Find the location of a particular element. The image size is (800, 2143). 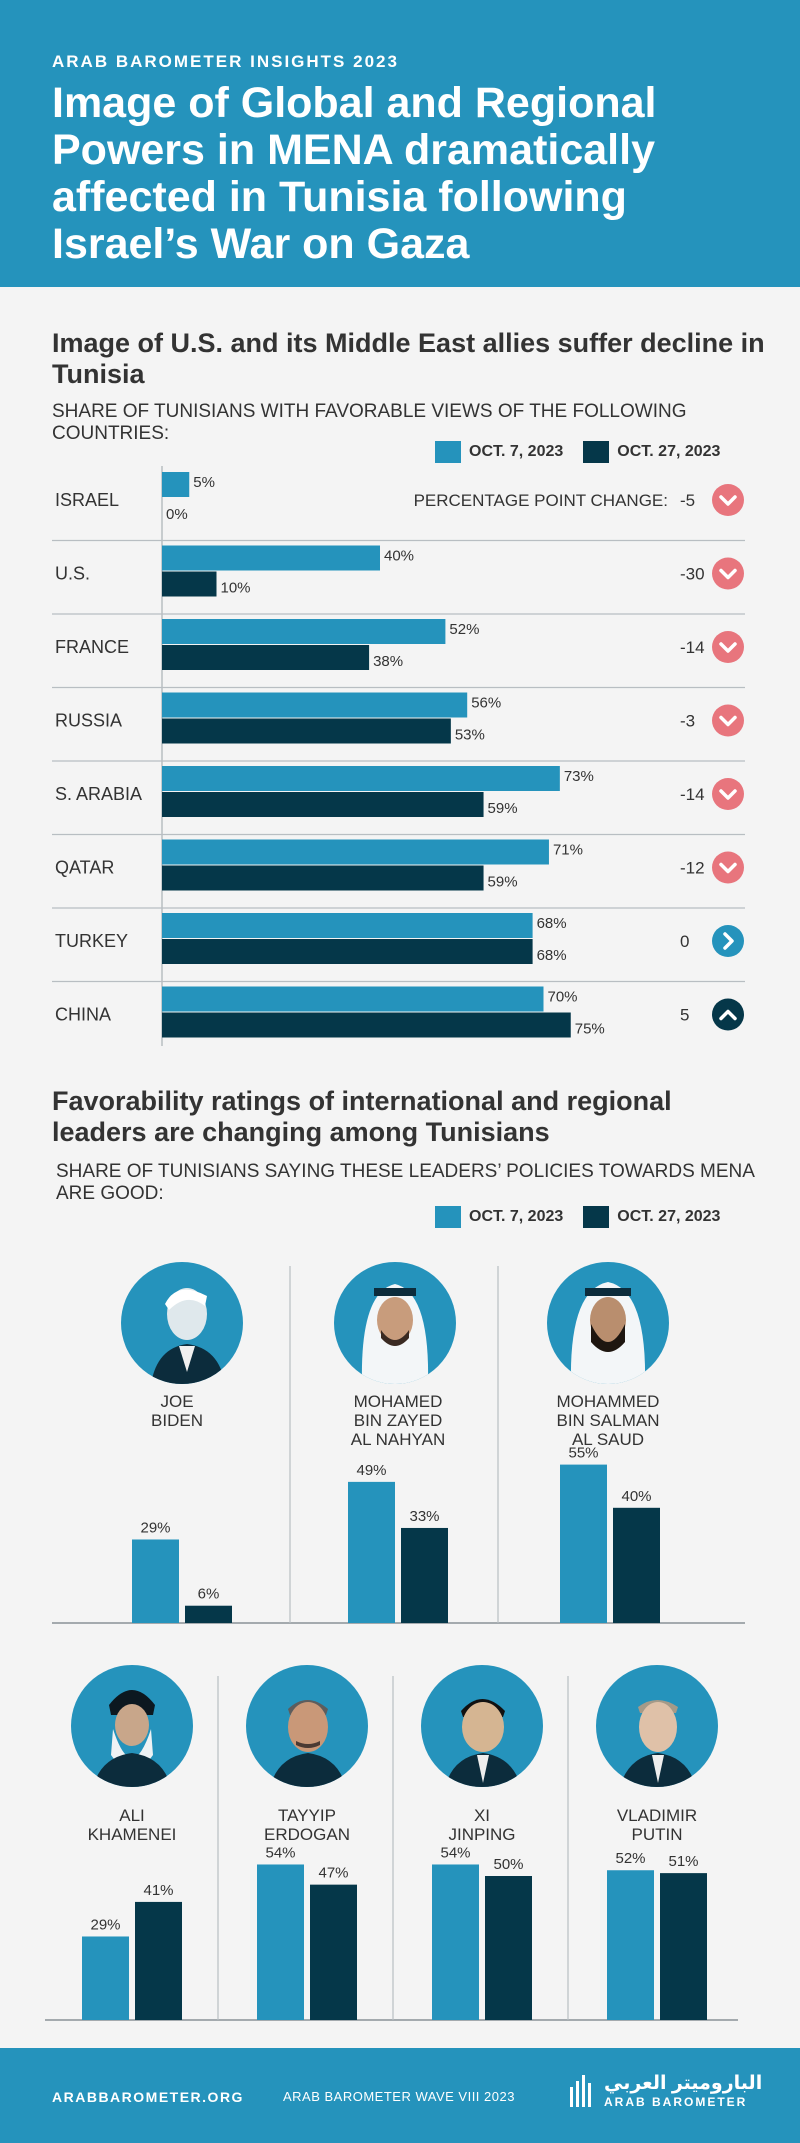

data-label-oct27: 53% is located at coordinates (470, 735).